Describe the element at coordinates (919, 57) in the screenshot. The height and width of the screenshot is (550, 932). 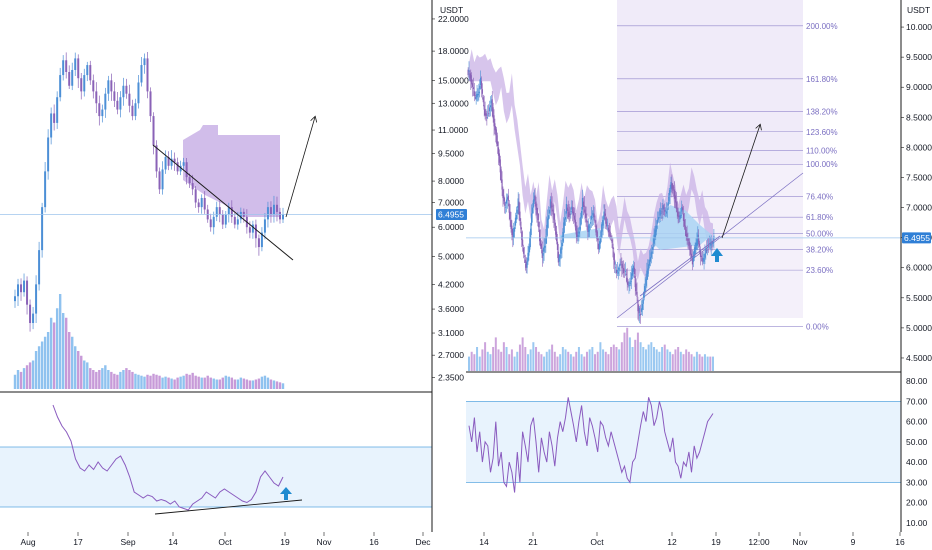
I see `right-price-tick-label: 9.5000` at that location.